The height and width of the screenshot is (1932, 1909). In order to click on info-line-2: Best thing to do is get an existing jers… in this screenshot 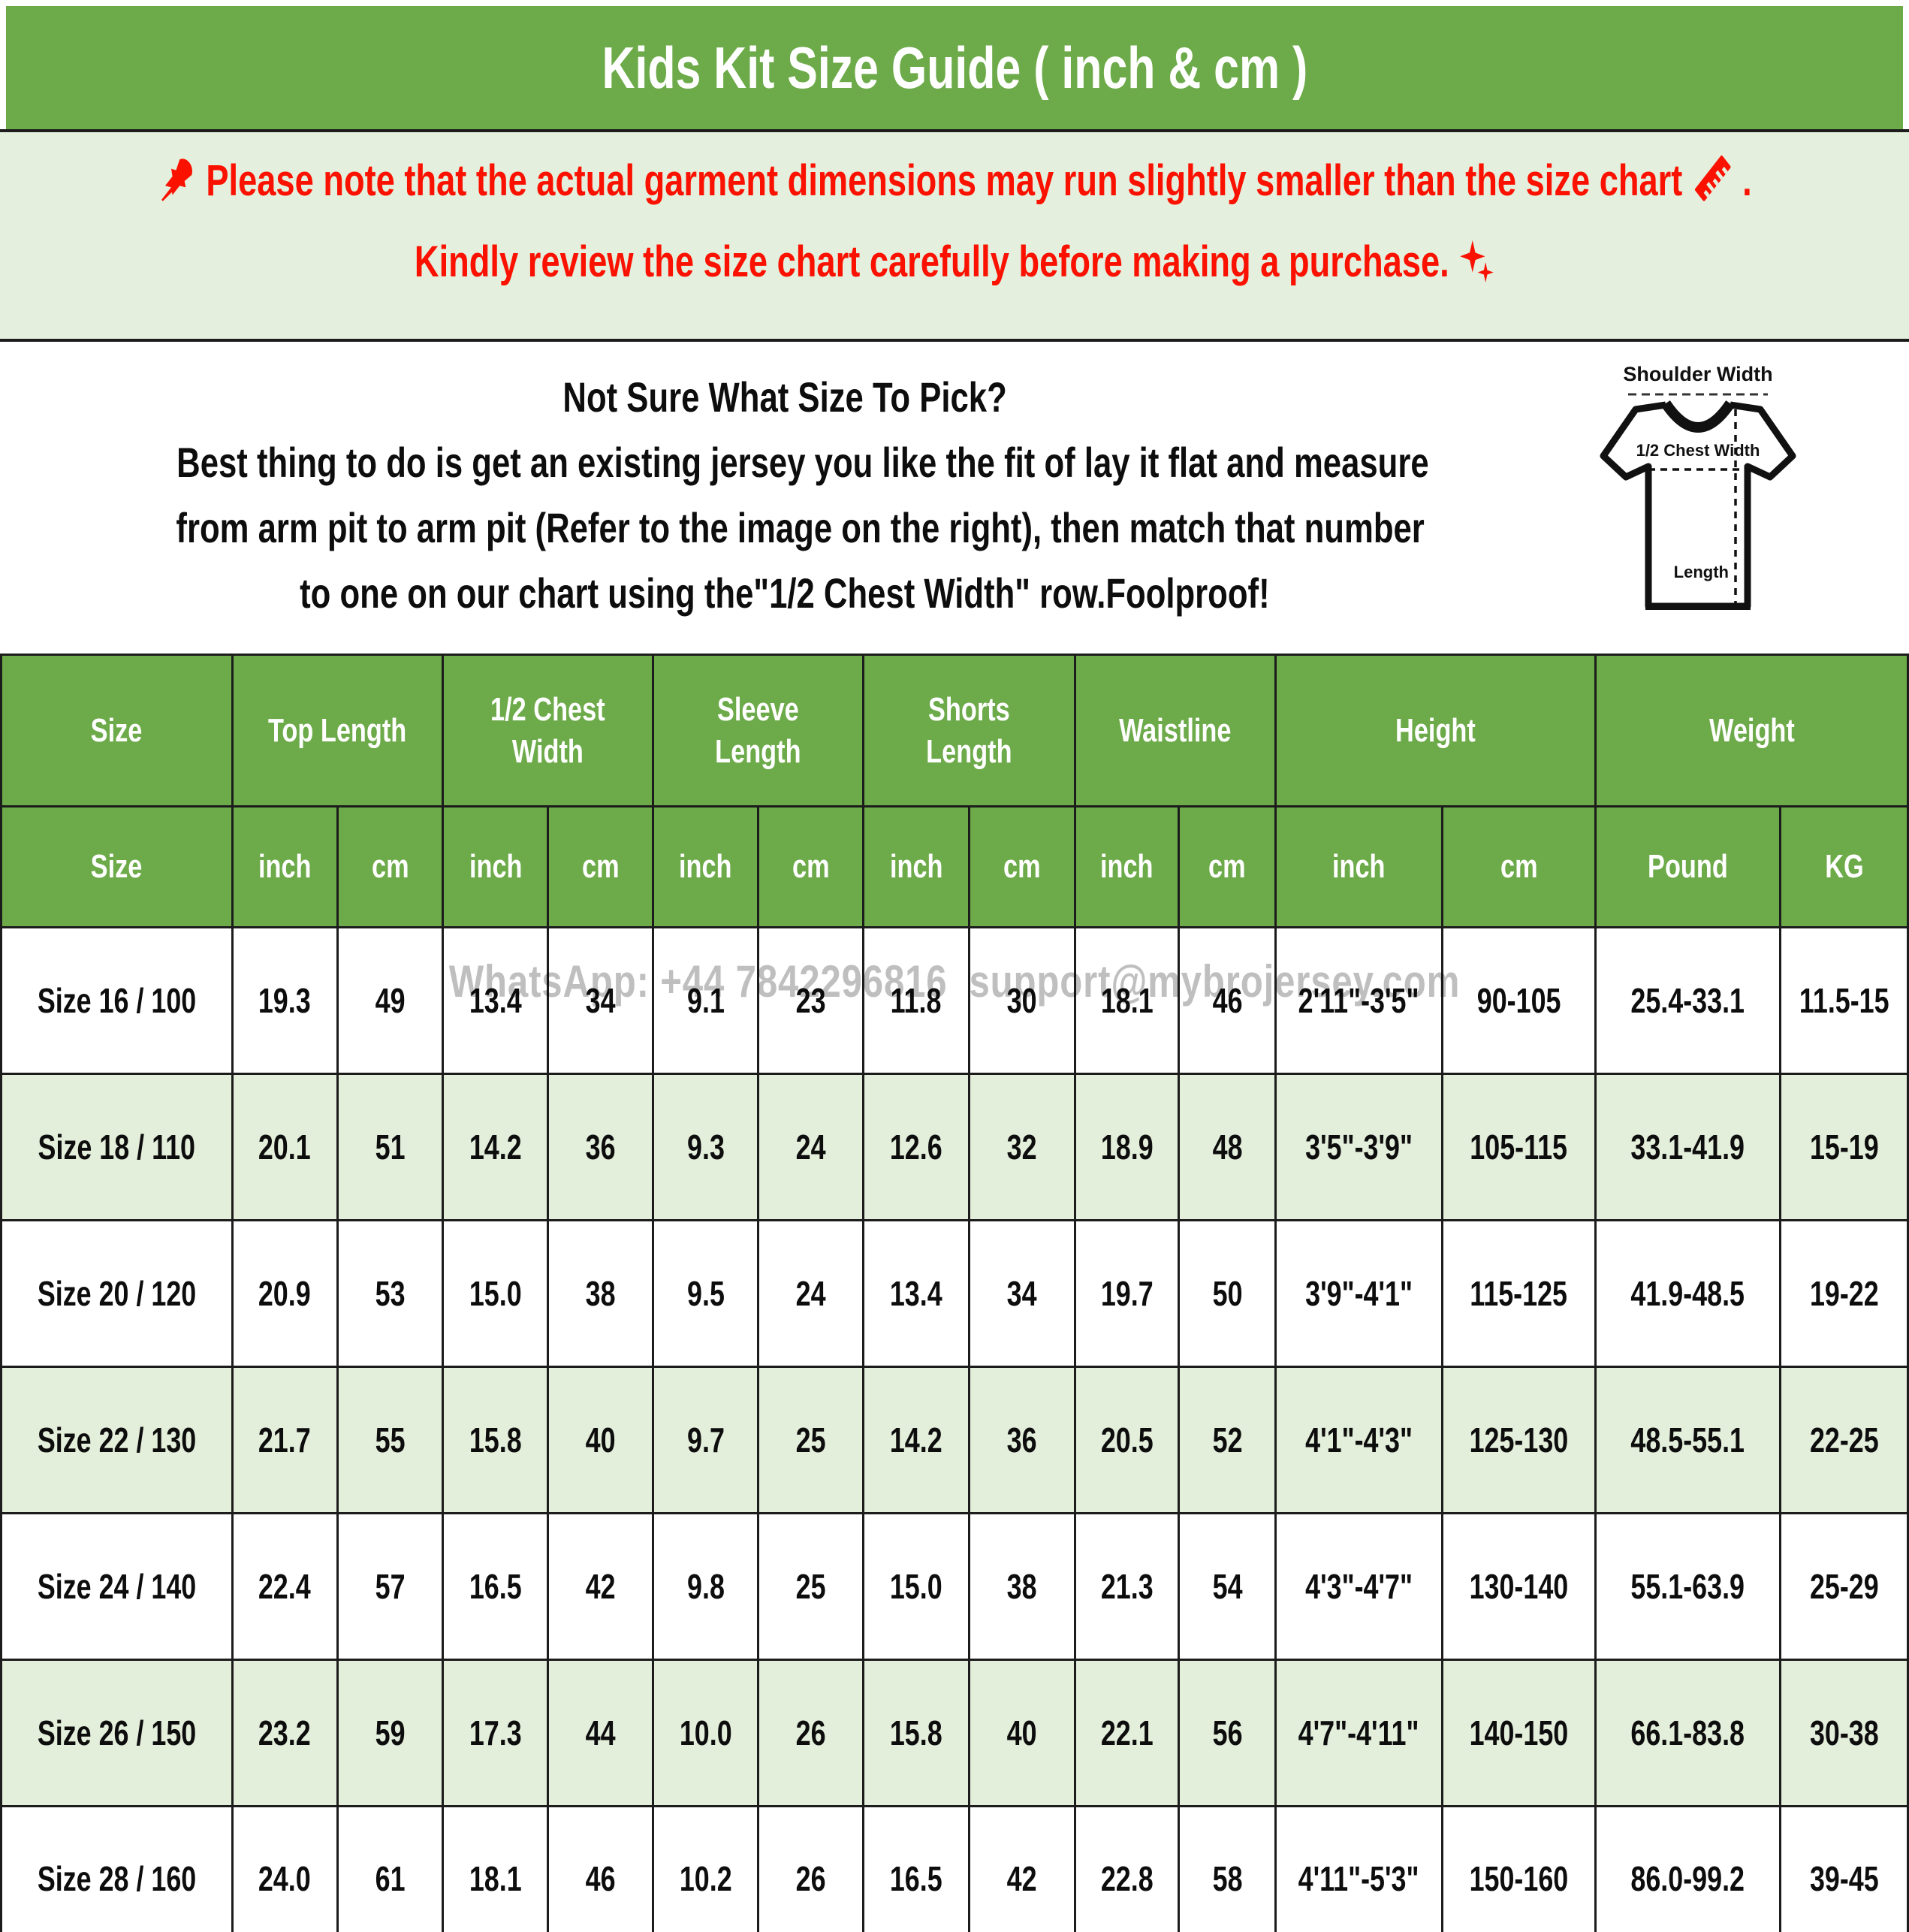, I will do `click(802, 462)`.